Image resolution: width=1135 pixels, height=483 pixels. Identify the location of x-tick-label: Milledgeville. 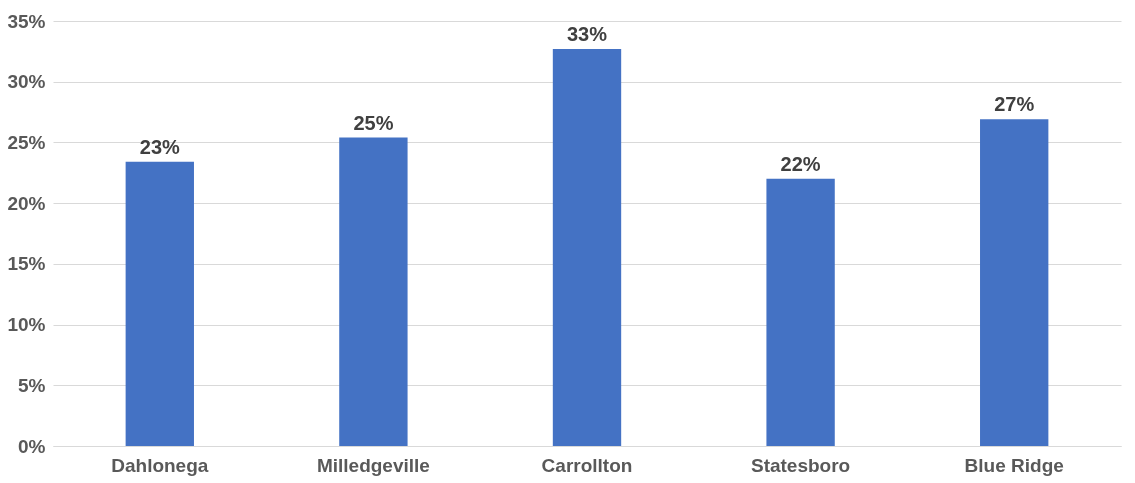
(373, 465).